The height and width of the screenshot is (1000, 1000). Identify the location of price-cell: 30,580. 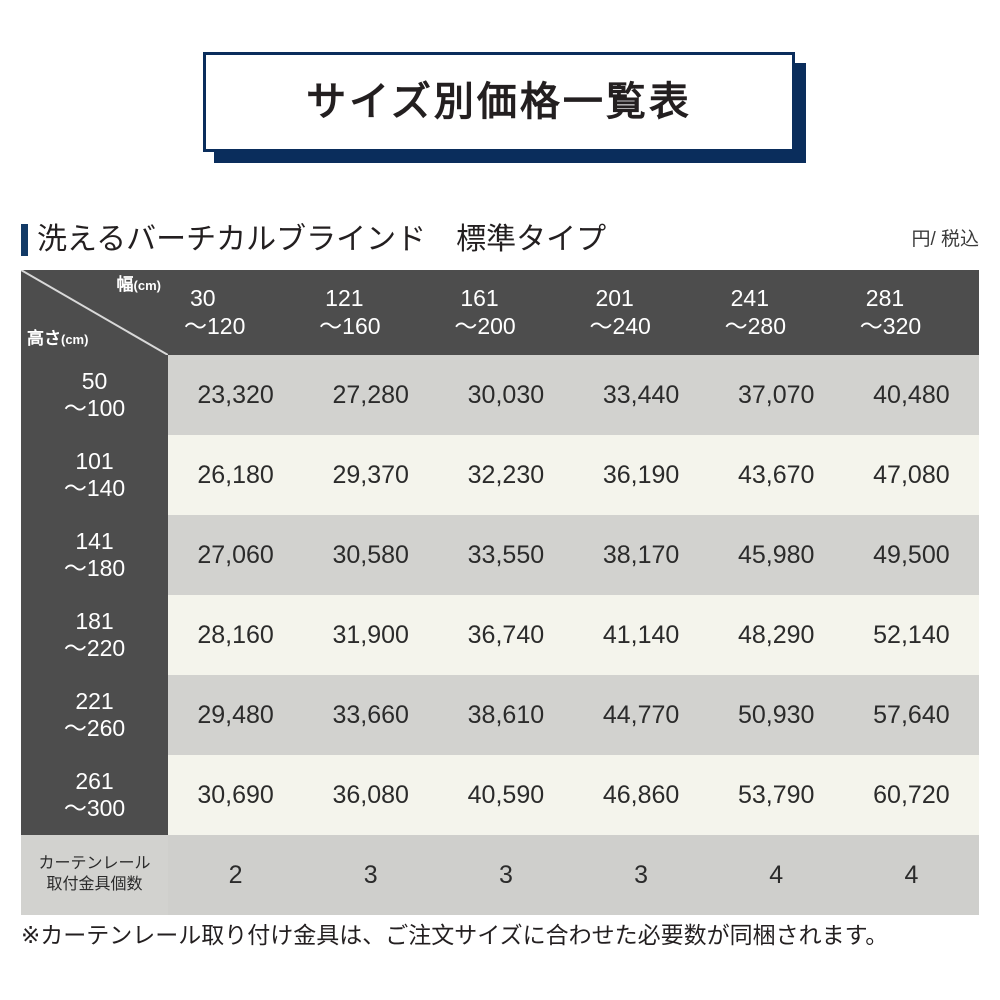
(371, 555).